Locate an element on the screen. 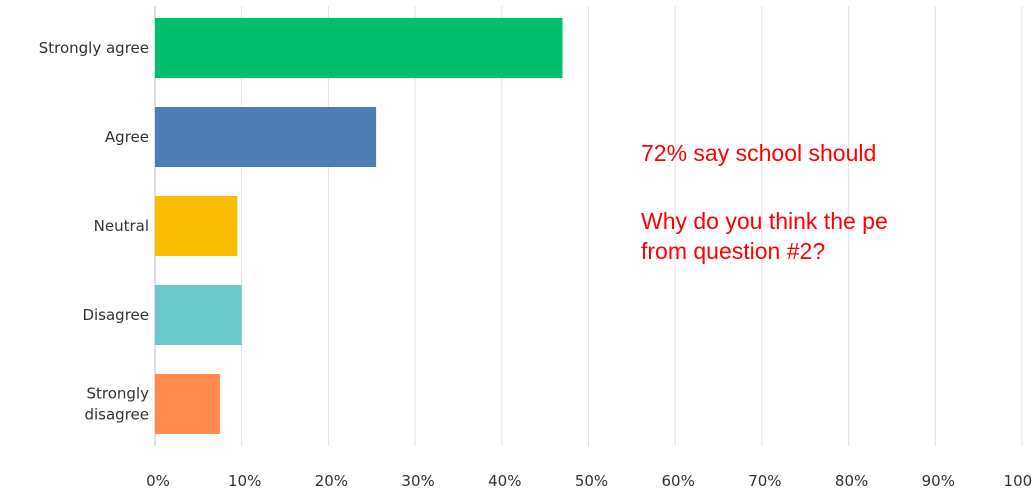 Image resolution: width=1032 pixels, height=490 pixels. category-label: Strongly agree is located at coordinates (94, 48).